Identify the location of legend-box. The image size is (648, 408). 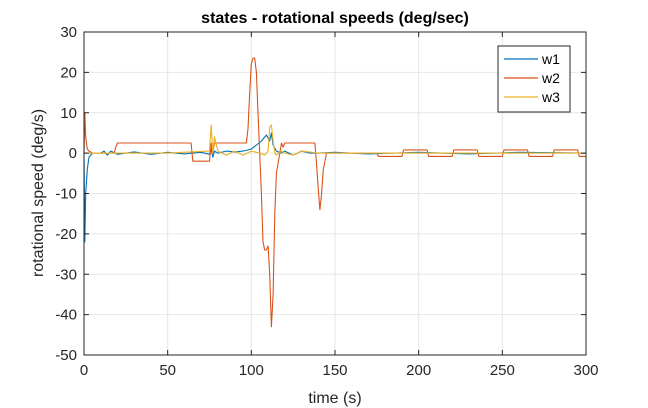
(534, 79).